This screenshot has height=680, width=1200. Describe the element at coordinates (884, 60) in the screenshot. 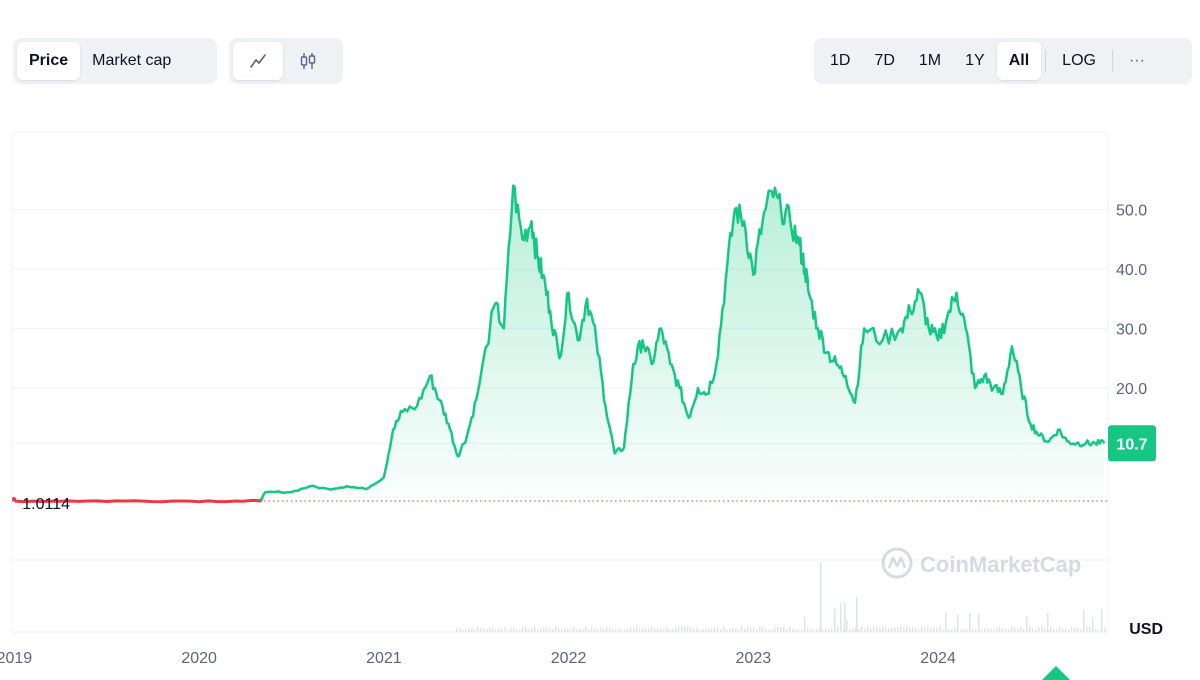

I see `range-7d: 7D` at that location.